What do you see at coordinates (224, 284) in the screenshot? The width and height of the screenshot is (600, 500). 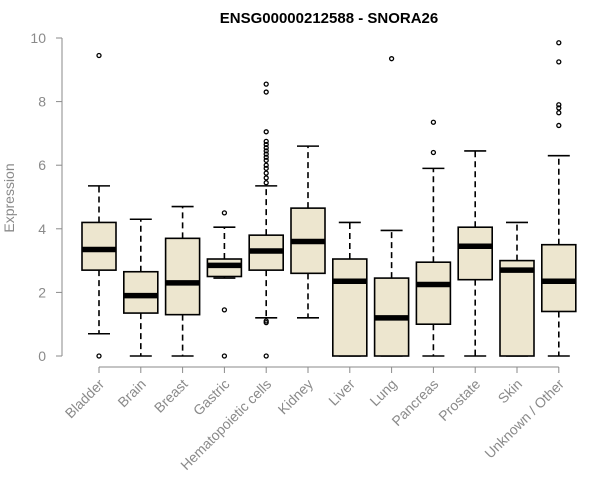 I see `box-gastric` at bounding box center [224, 284].